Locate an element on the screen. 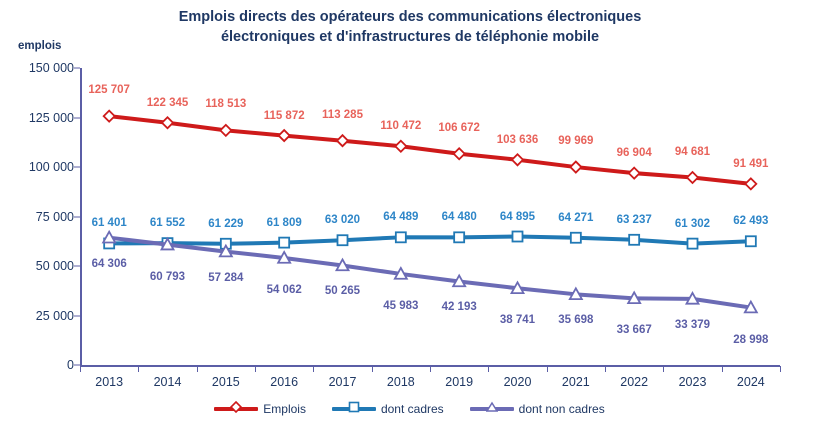  data-label: 110 472 is located at coordinates (401, 126).